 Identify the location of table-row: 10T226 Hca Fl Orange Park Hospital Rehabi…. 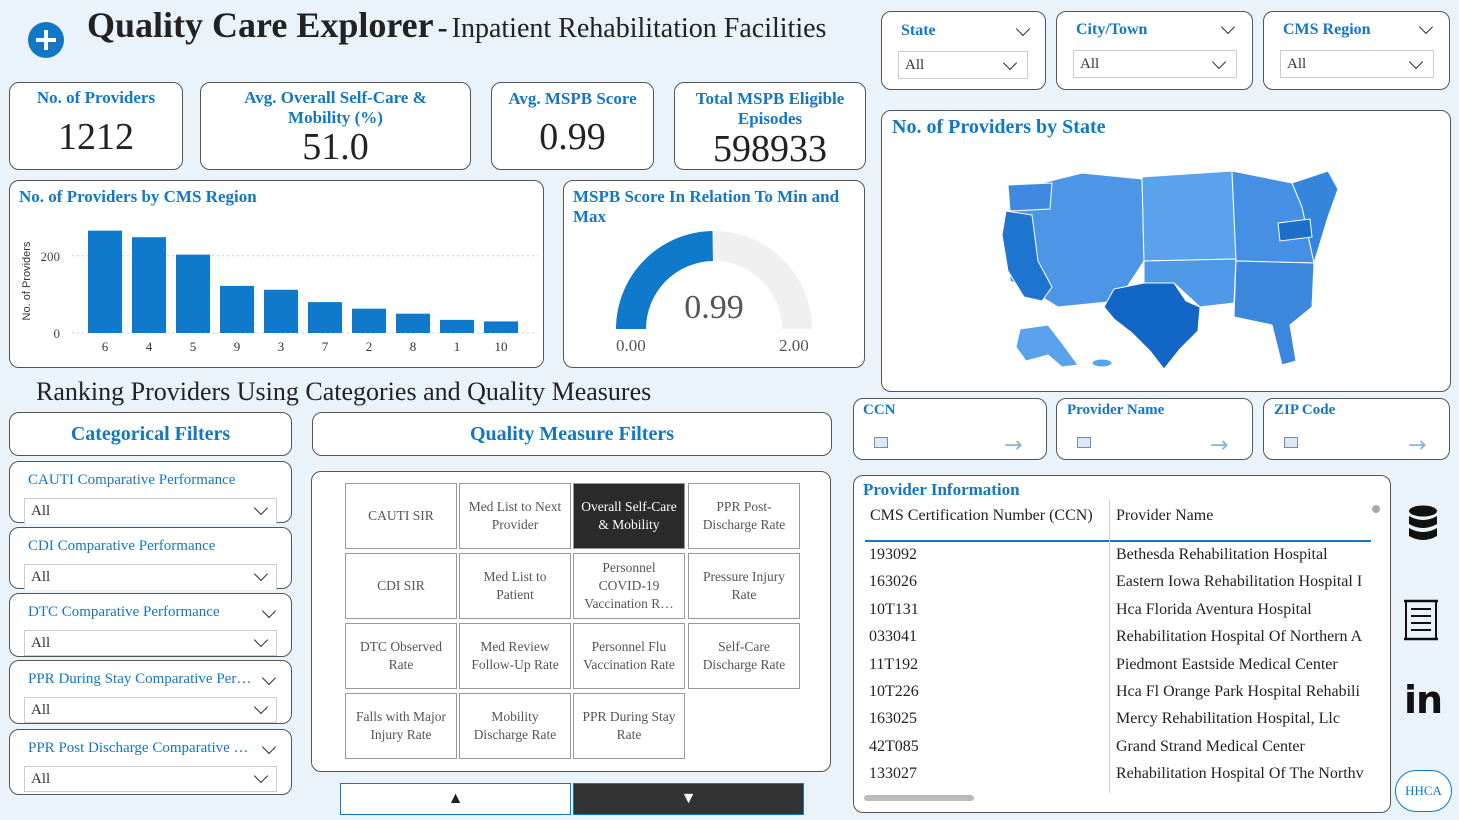
(1118, 692).